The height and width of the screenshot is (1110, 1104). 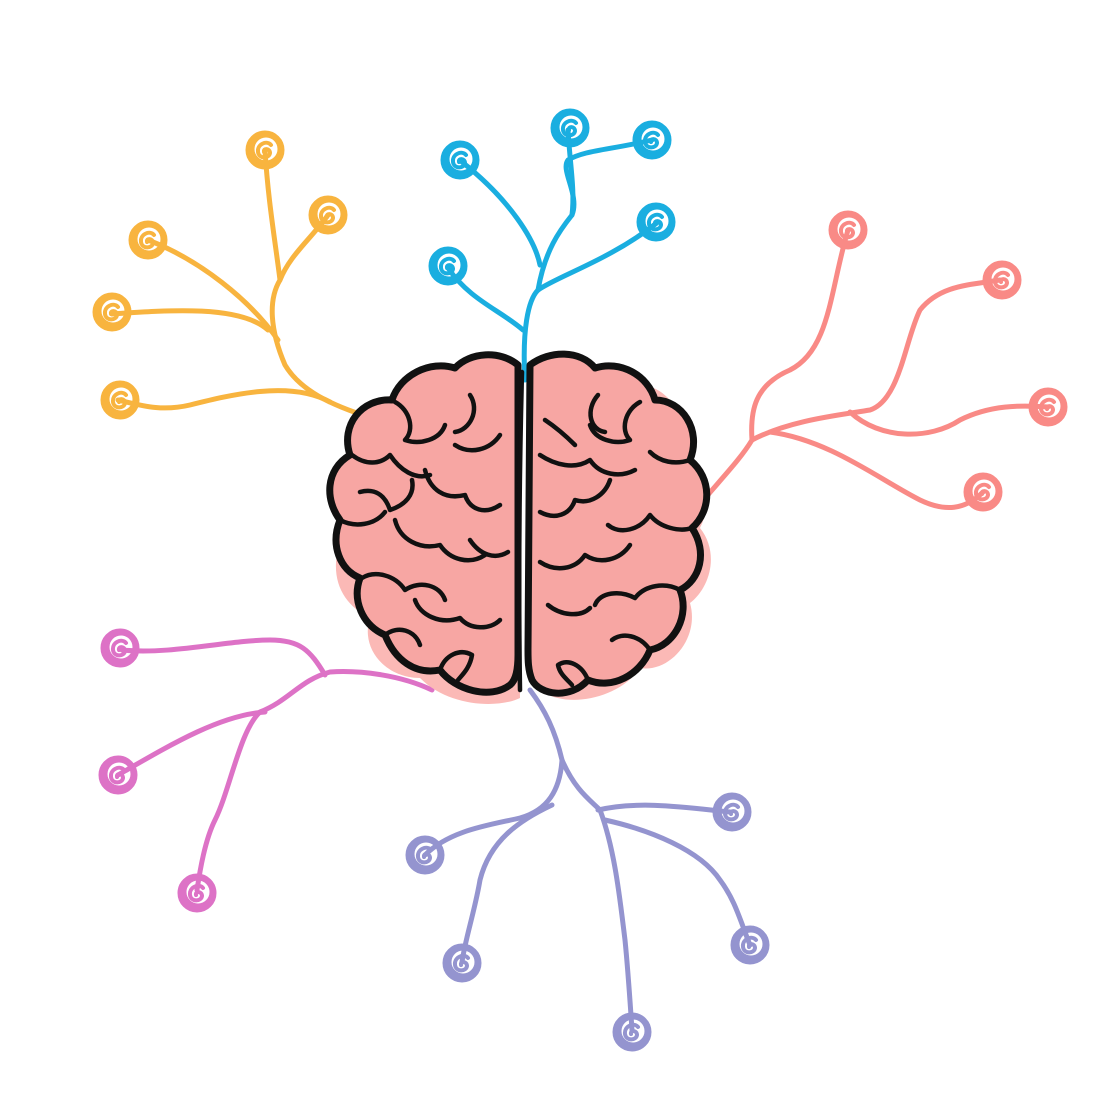 I want to click on branch-top, so click(x=553, y=255).